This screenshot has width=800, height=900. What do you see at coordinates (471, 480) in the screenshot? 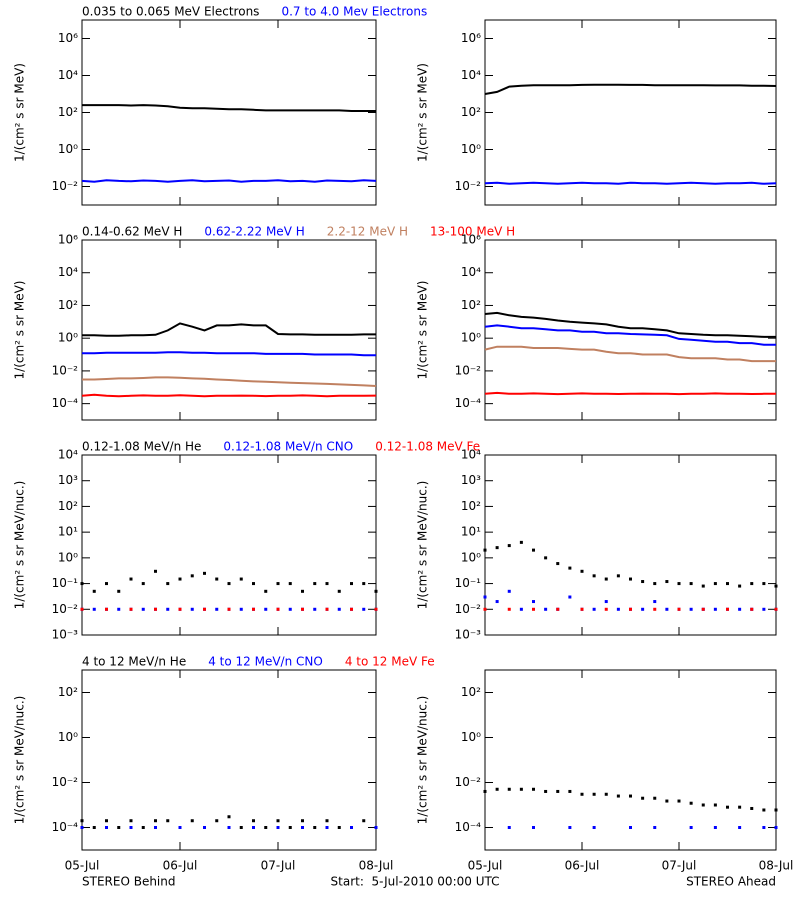
I see `y-tick-label: 10³` at bounding box center [471, 480].